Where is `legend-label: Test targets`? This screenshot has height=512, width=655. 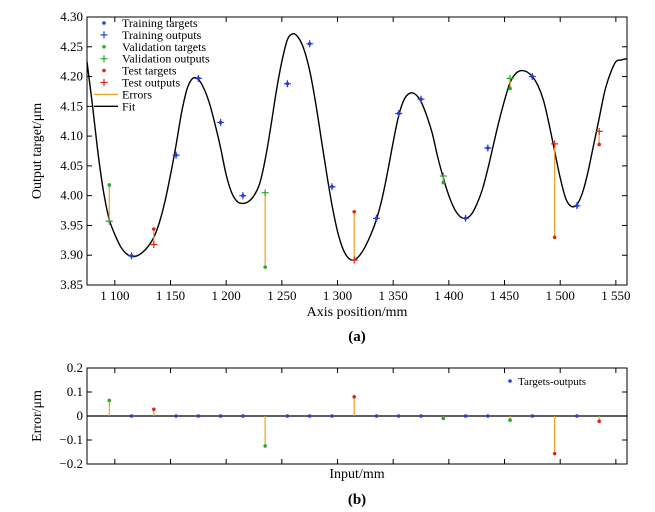 legend-label: Test targets is located at coordinates (149, 71).